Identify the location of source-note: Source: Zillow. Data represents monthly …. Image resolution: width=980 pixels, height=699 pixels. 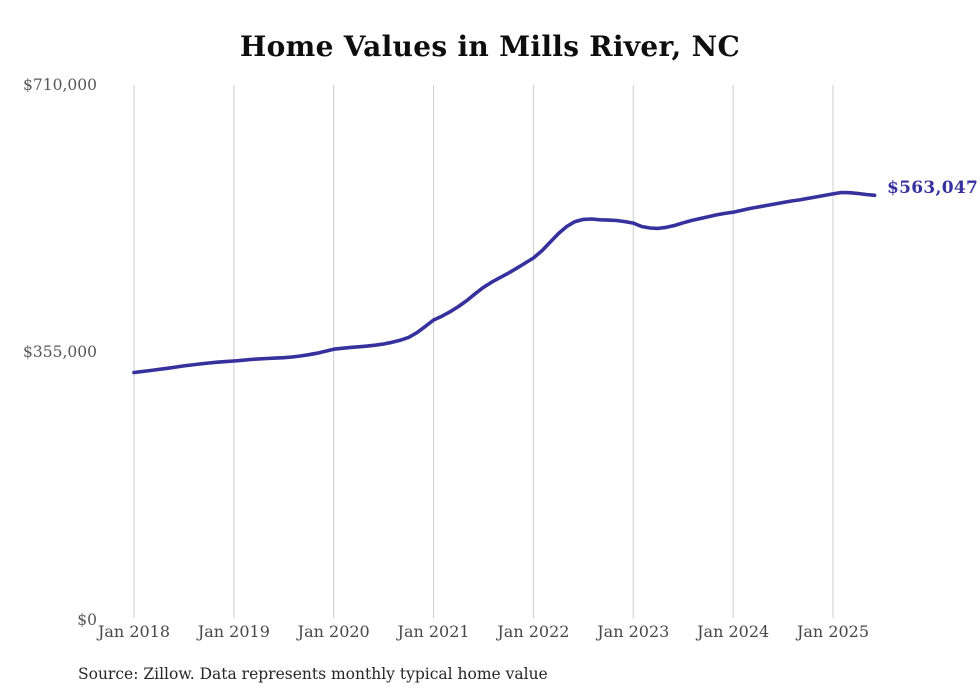
(313, 674).